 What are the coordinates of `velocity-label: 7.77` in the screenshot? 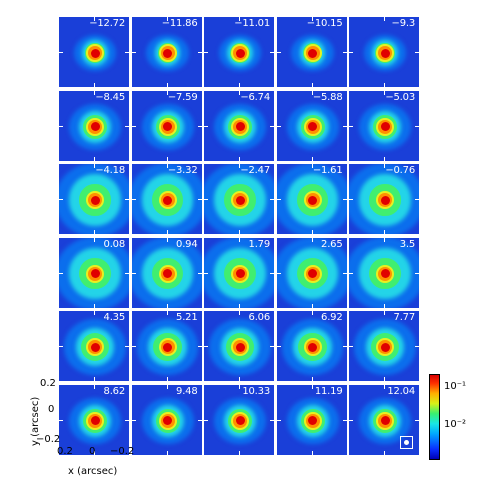 It's located at (404, 317).